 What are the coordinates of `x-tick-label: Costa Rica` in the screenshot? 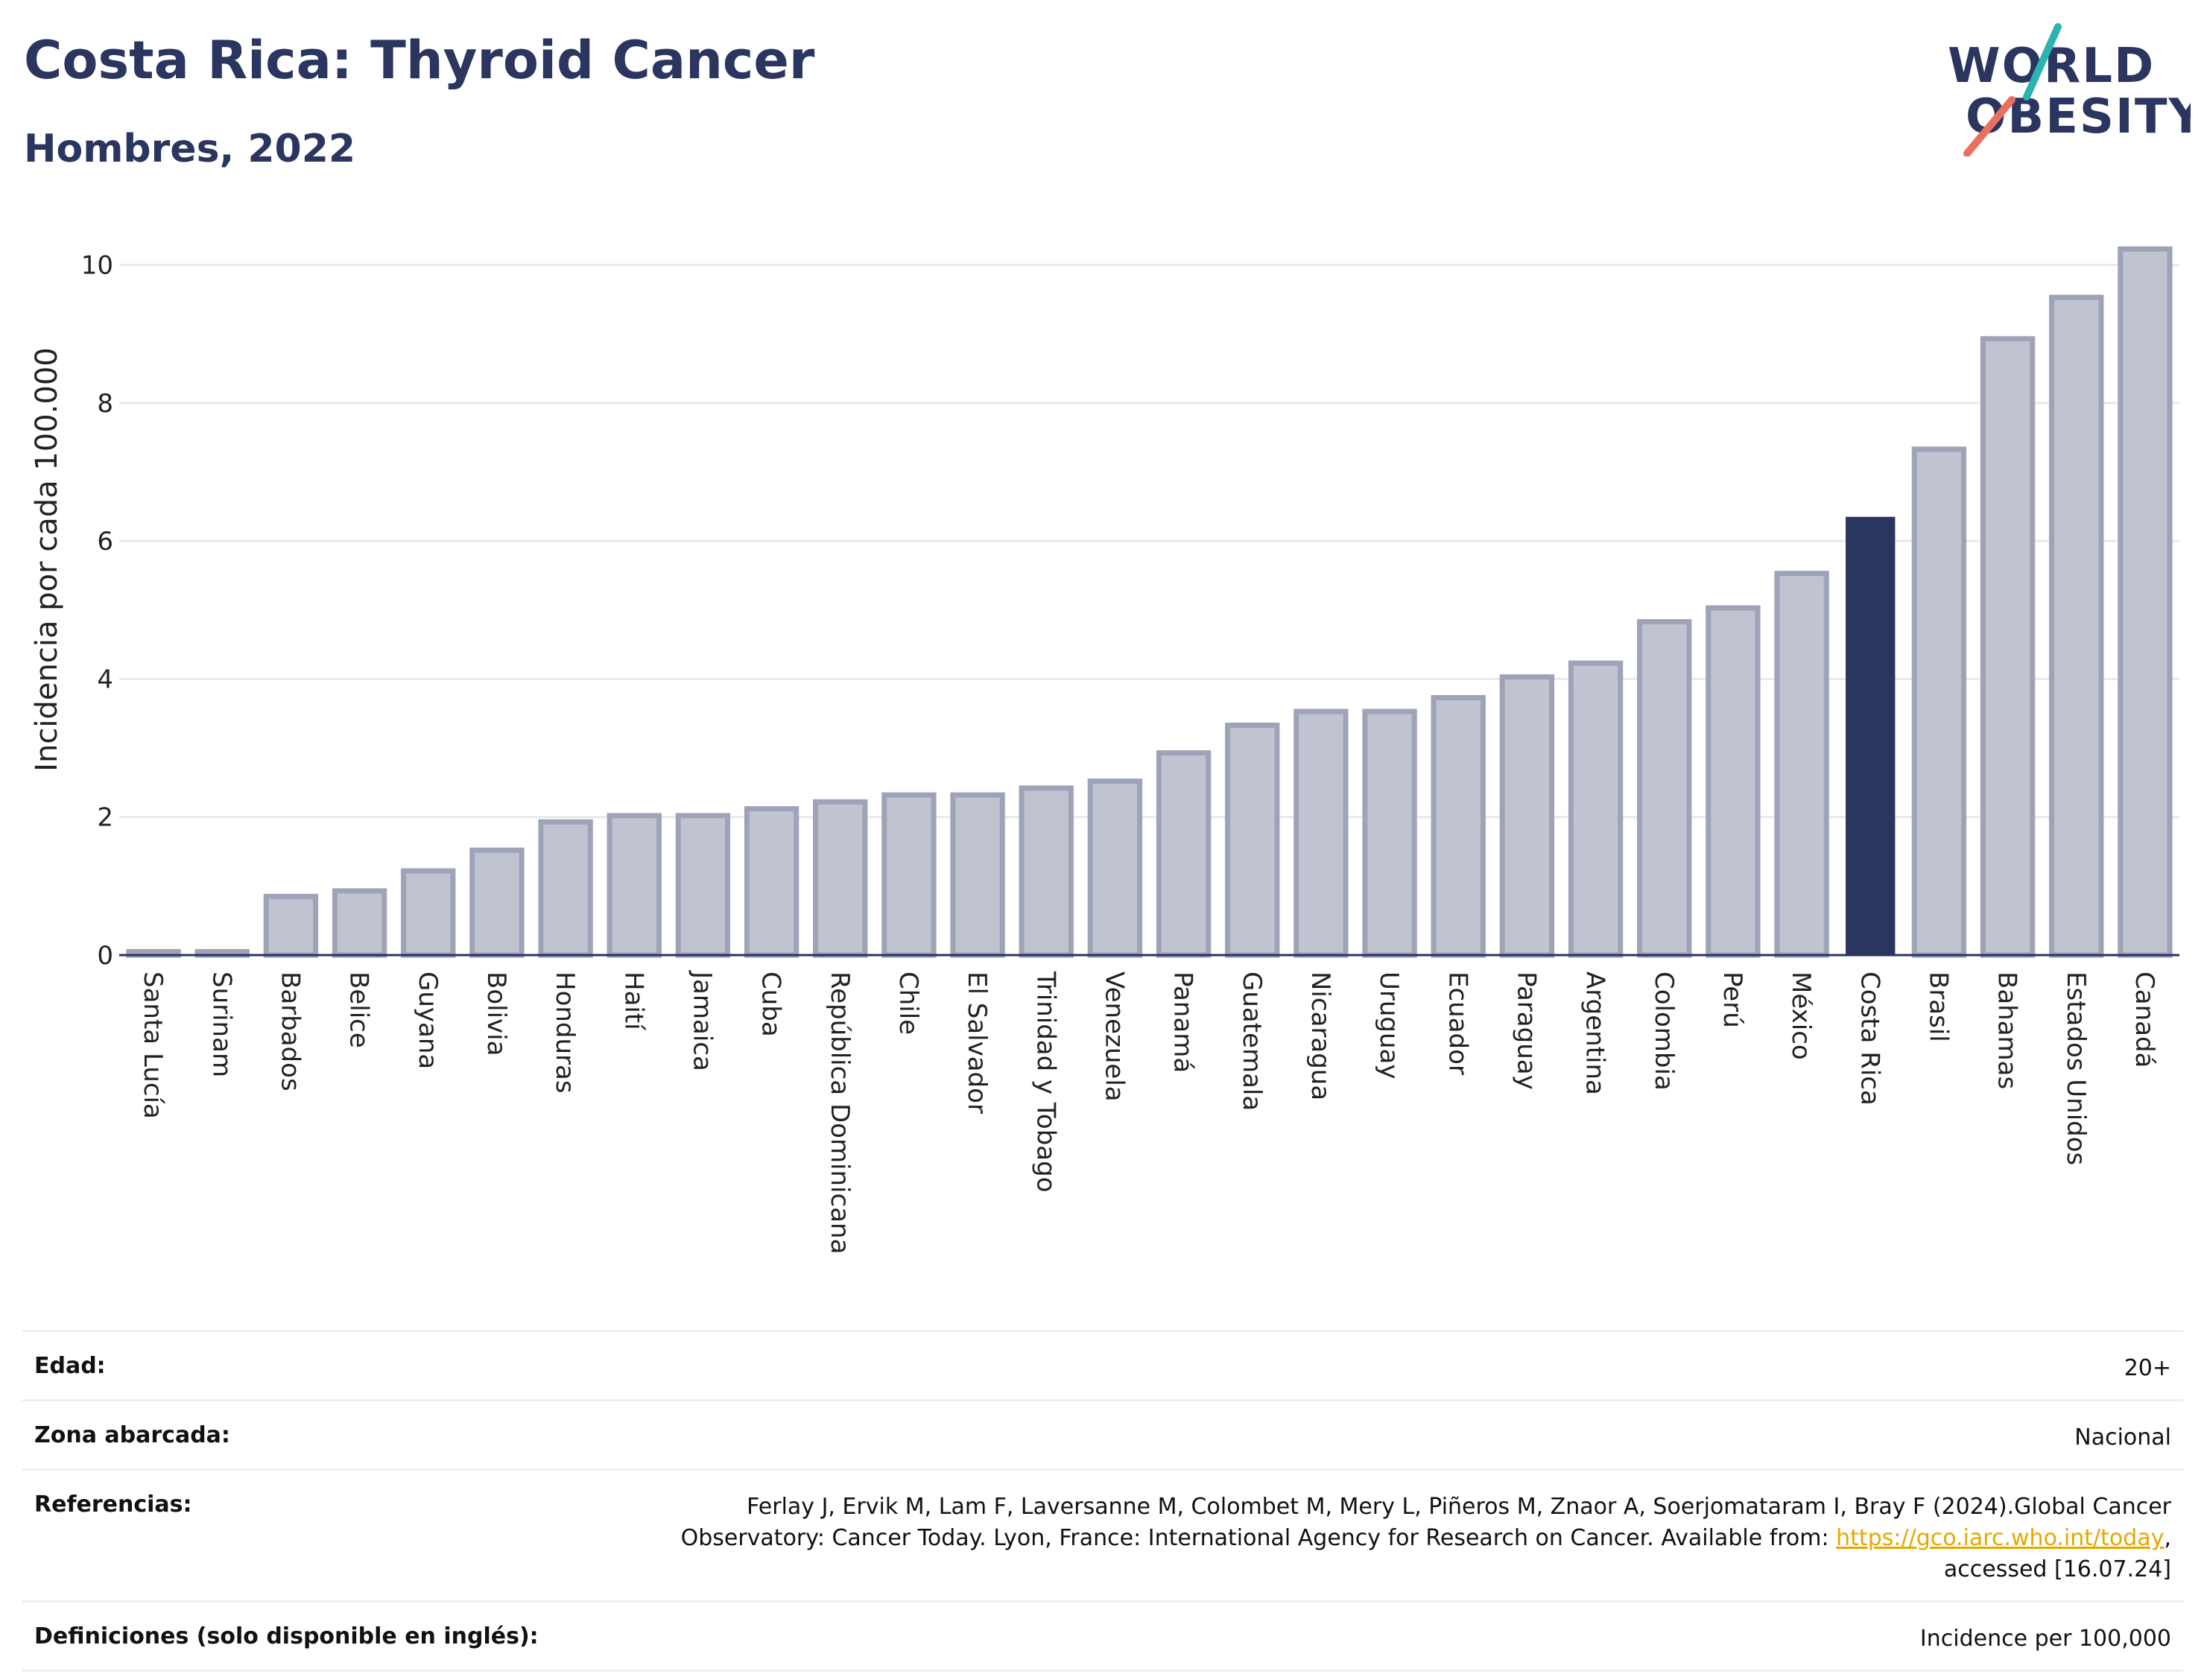 It's located at (1869, 1038).